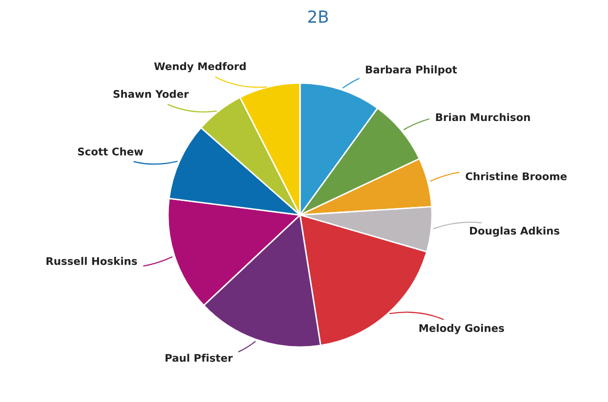 Image resolution: width=608 pixels, height=402 pixels. What do you see at coordinates (111, 151) in the screenshot?
I see `slice-label: Scott Chew` at bounding box center [111, 151].